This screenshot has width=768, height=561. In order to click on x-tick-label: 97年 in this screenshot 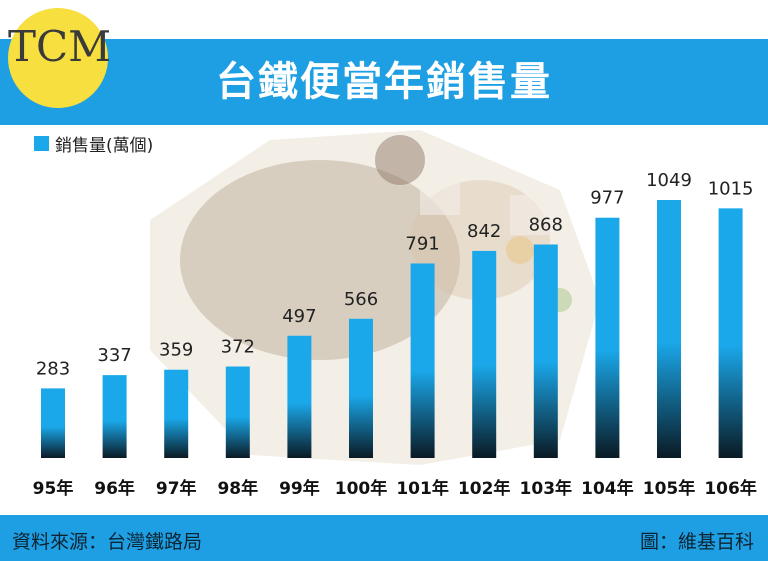, I will do `click(176, 488)`.